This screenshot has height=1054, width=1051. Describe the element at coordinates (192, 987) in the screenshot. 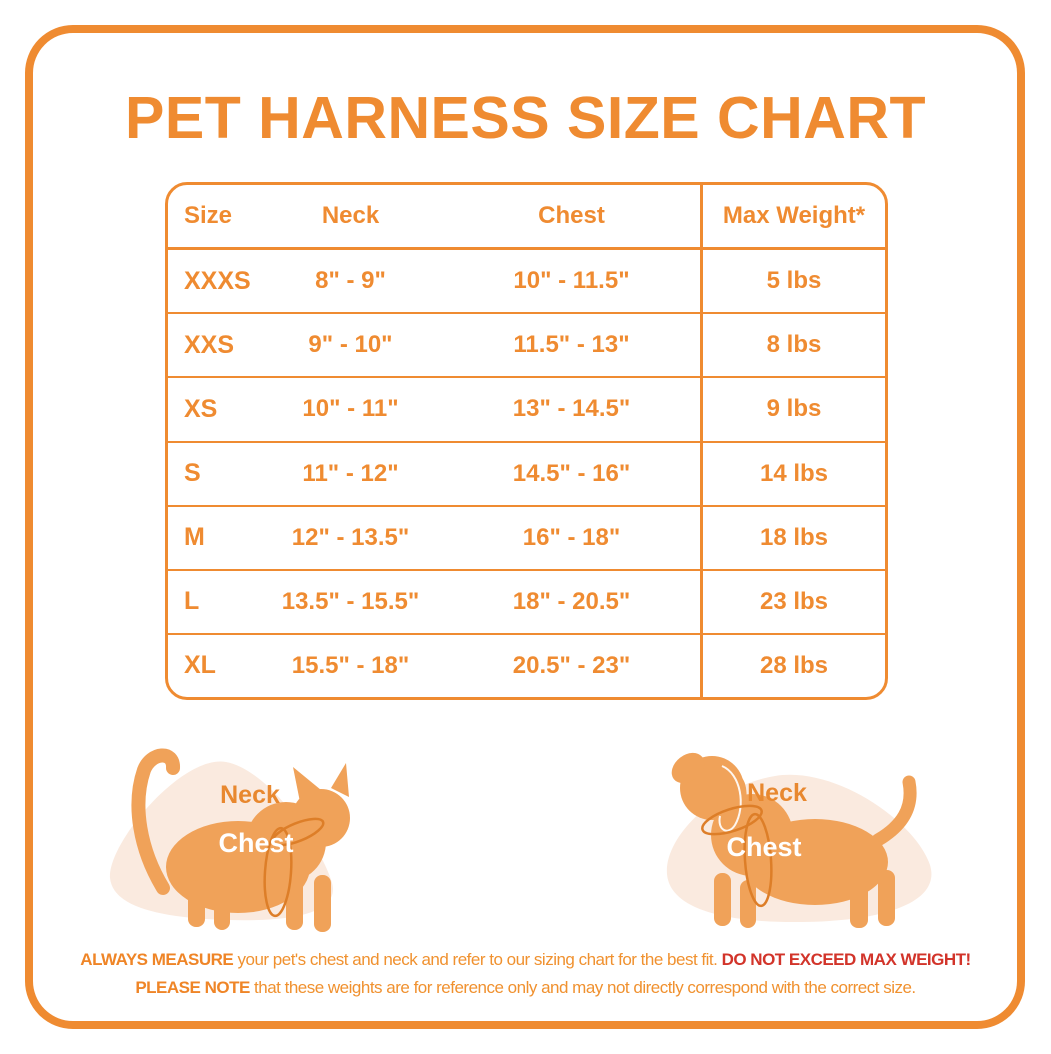

I see `please-note-emphasis: PLEASE NOTE` at that location.